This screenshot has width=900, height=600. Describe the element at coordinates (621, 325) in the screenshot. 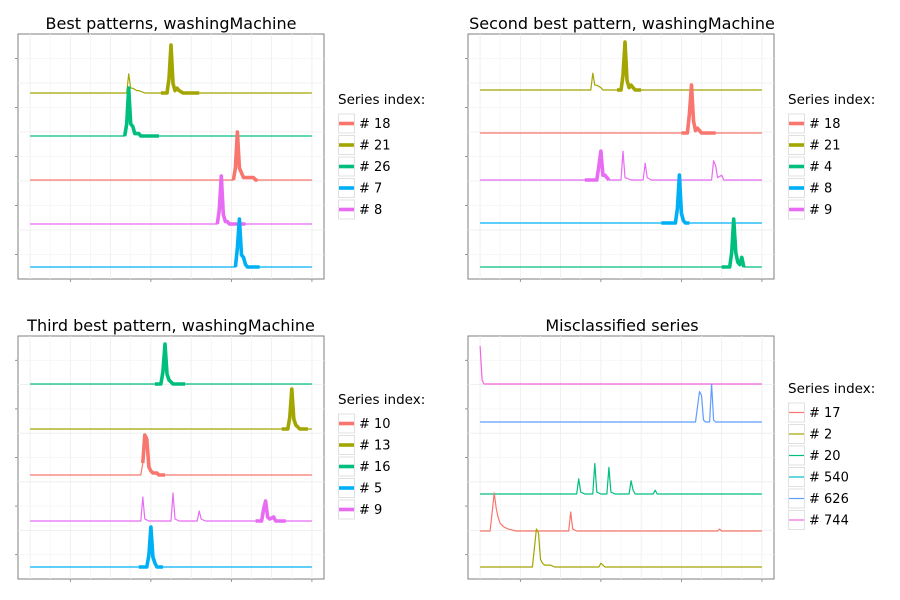

I see `chart-title: Misclassified series` at that location.